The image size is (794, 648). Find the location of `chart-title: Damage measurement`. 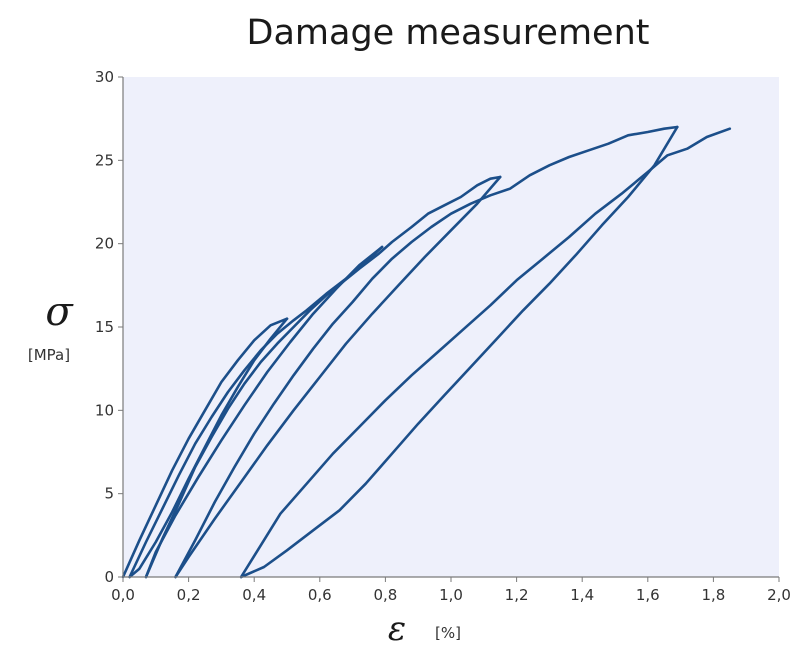

chart-title: Damage measurement is located at coordinates (448, 33).